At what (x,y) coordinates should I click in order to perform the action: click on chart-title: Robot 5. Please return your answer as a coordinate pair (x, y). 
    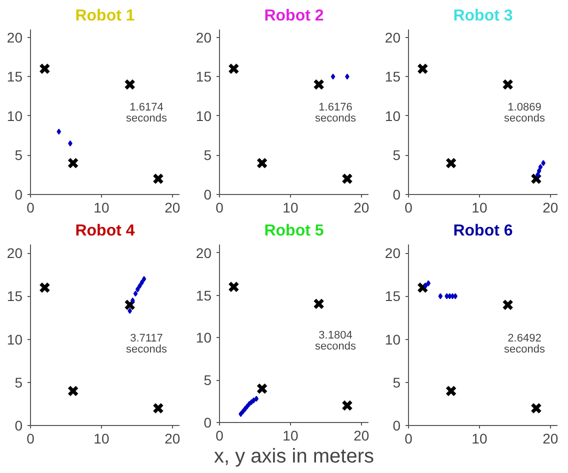
    Looking at the image, I should click on (294, 231).